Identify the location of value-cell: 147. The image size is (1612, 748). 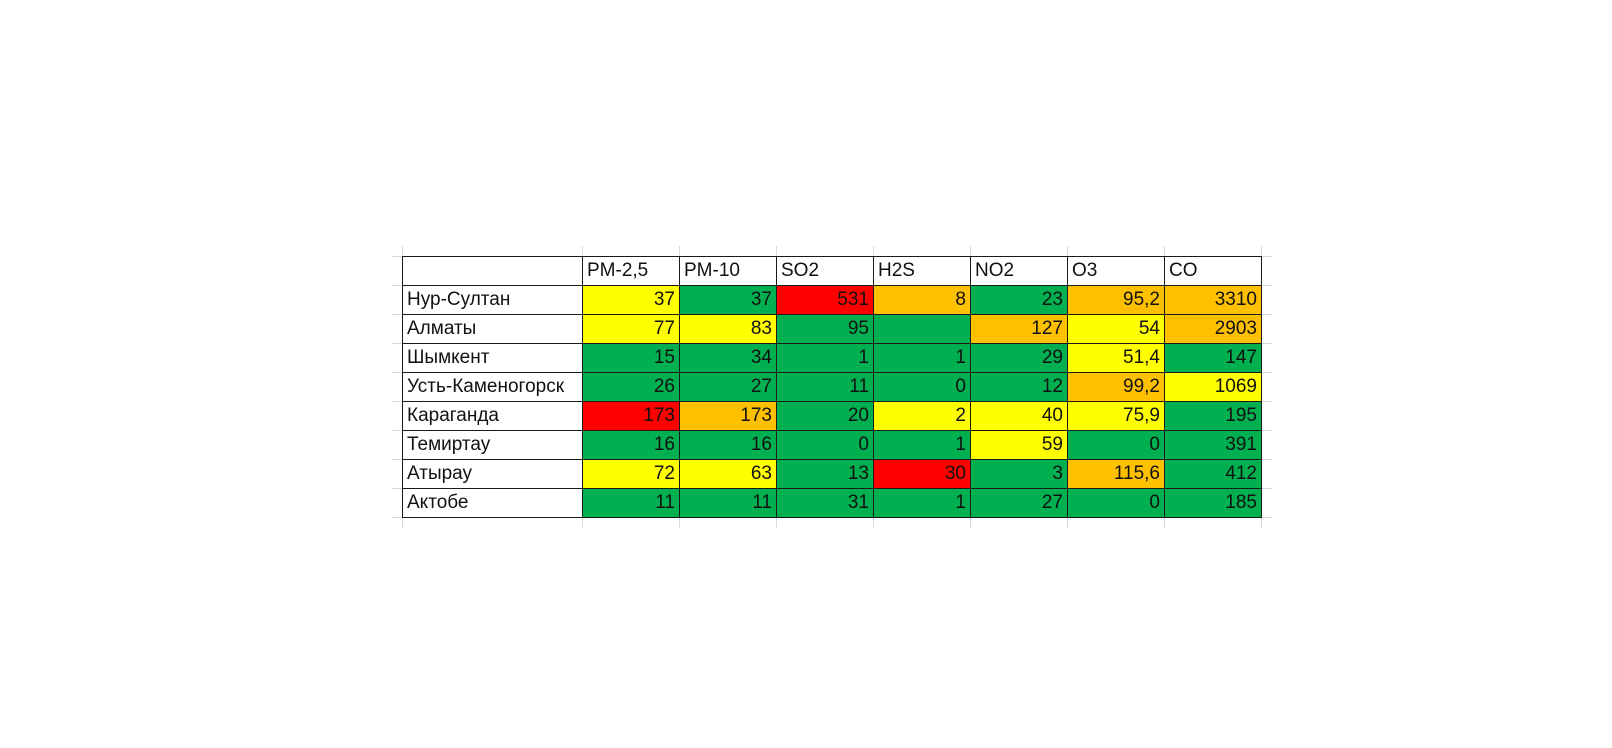
(1213, 358).